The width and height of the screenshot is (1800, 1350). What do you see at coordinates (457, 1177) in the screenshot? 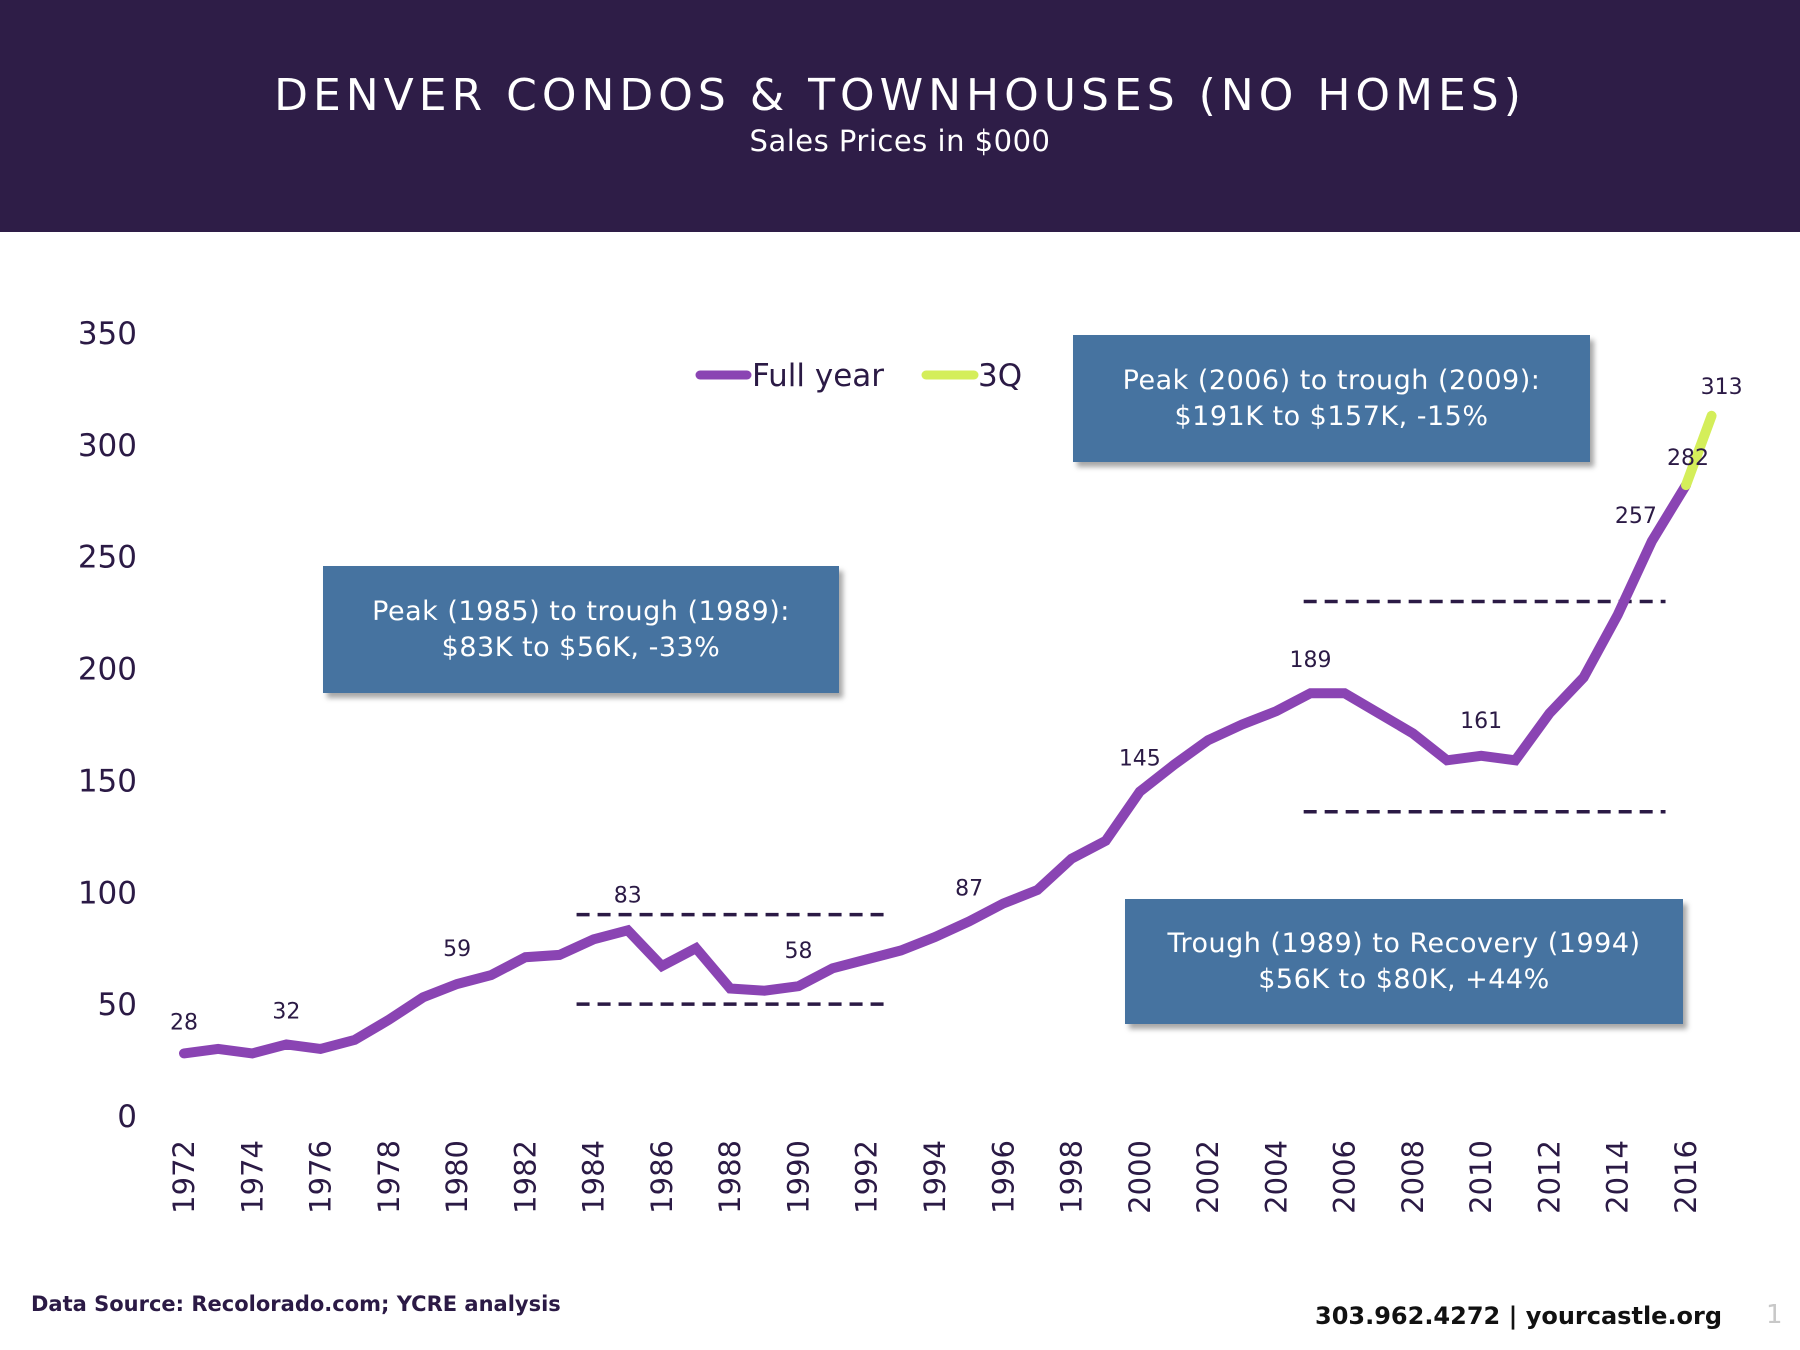
I see `x-tick-label: 1980` at bounding box center [457, 1177].